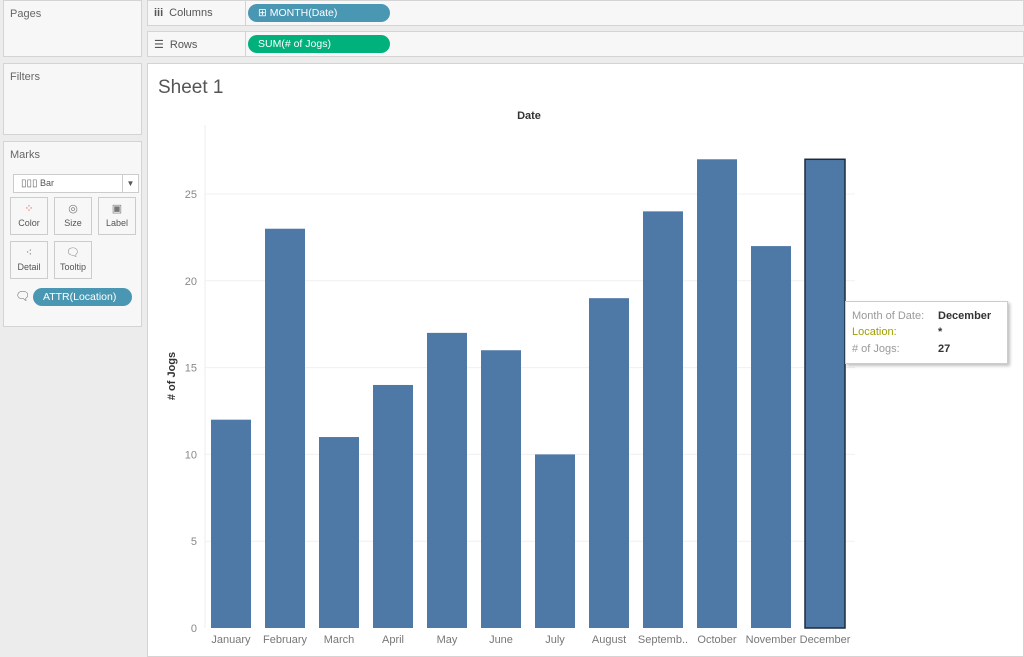  I want to click on x-tick-label: April, so click(393, 640).